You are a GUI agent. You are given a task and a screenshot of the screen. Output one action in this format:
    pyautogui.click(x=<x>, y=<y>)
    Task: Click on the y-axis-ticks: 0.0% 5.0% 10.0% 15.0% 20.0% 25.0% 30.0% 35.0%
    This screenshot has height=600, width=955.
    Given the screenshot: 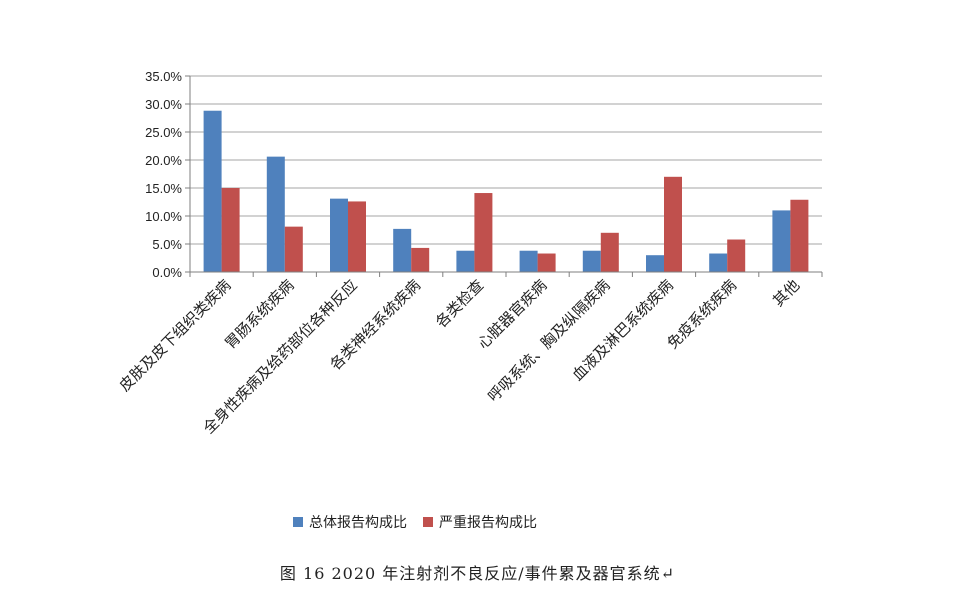 What is the action you would take?
    pyautogui.click(x=167, y=174)
    